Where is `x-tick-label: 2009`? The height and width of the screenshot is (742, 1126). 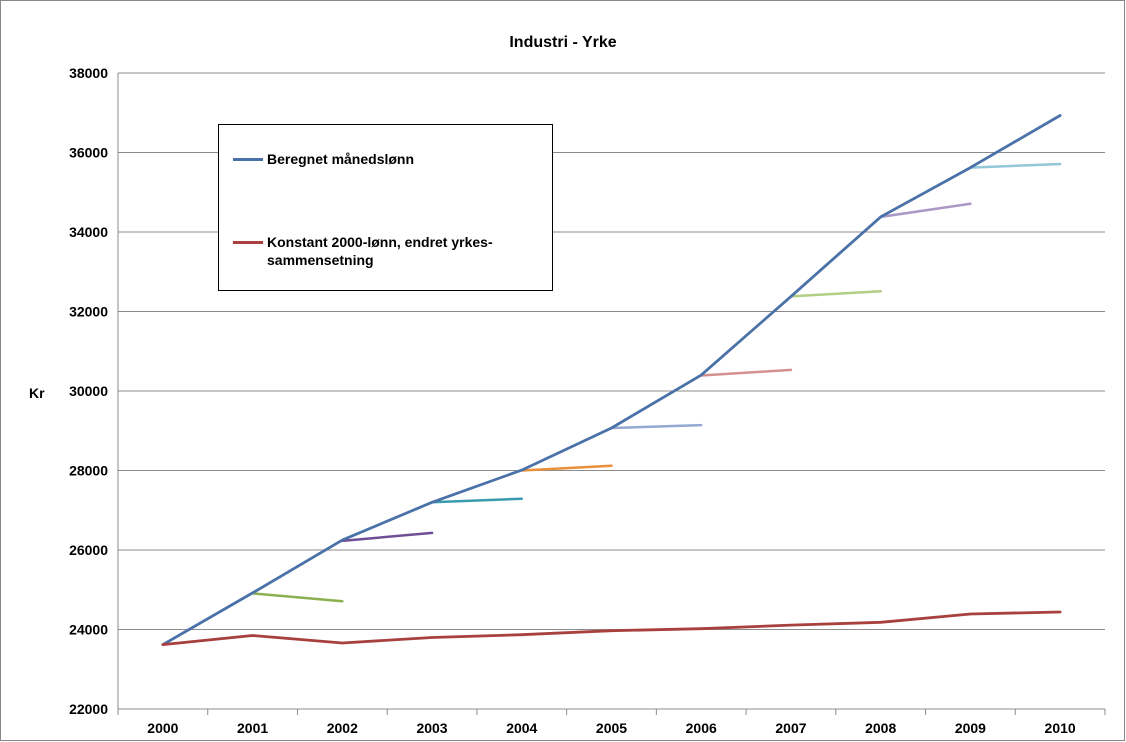
x-tick-label: 2009 is located at coordinates (970, 728).